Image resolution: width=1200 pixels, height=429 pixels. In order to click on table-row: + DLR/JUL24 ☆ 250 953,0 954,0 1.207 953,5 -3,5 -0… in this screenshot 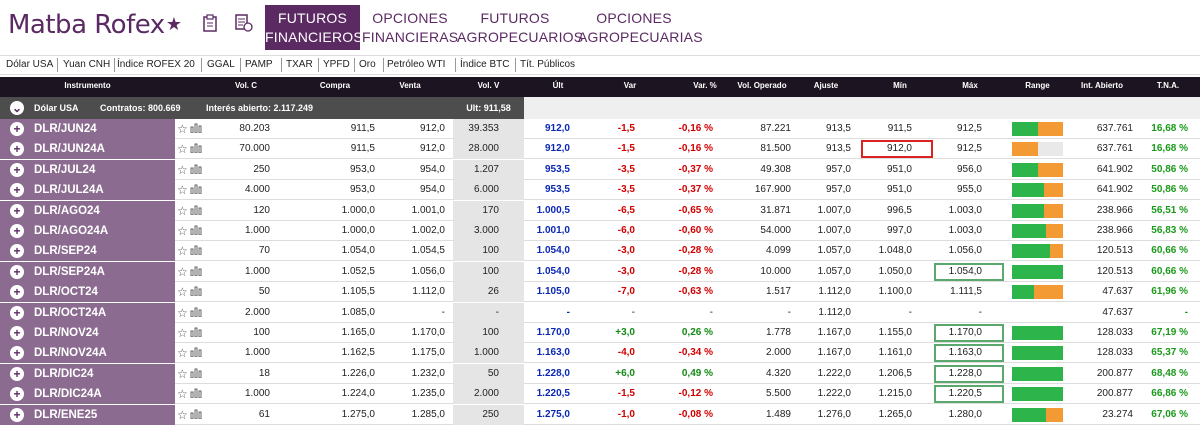, I will do `click(600, 169)`.